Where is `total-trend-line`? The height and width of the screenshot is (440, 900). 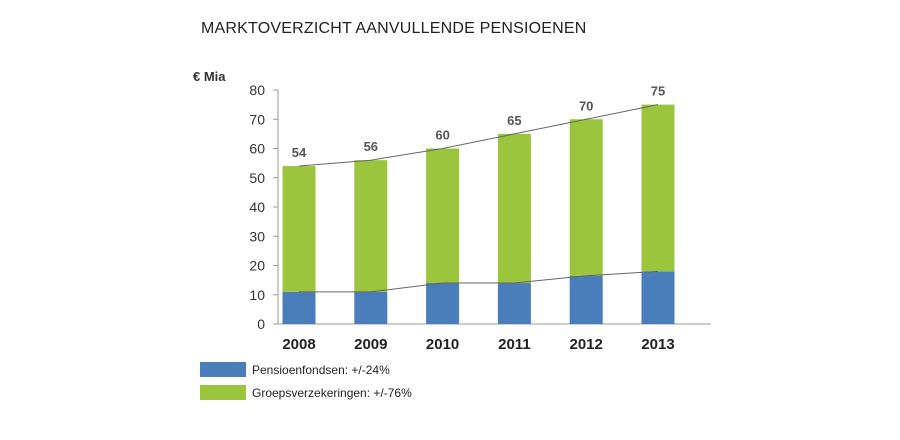
total-trend-line is located at coordinates (478, 135).